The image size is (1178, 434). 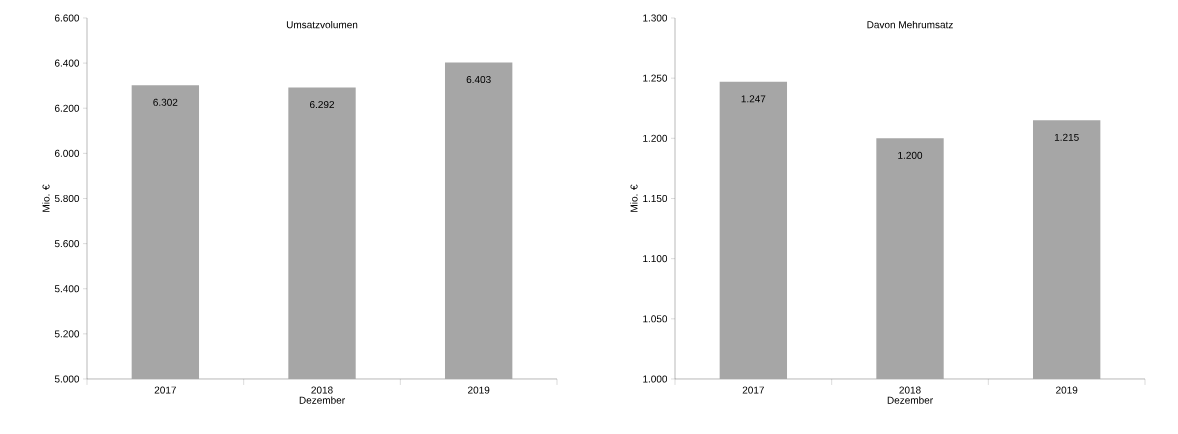 What do you see at coordinates (655, 78) in the screenshot?
I see `y-tick-label: 1.250` at bounding box center [655, 78].